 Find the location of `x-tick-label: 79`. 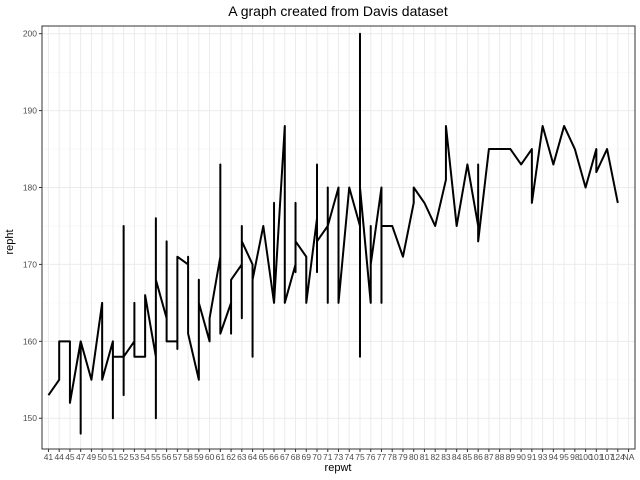

x-tick-label: 79 is located at coordinates (403, 457).